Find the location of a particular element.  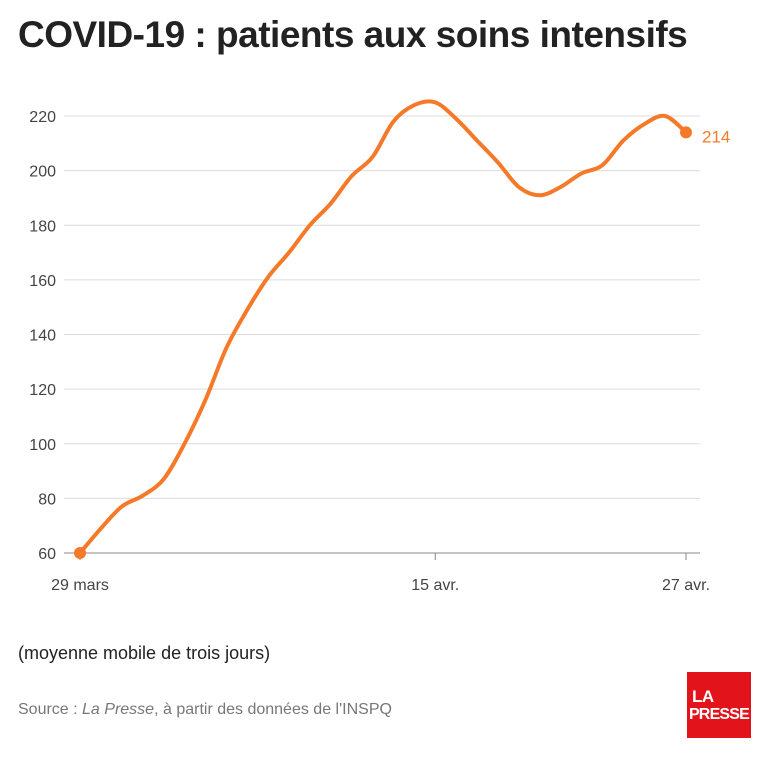

y-tick-label: 200 is located at coordinates (42, 172).